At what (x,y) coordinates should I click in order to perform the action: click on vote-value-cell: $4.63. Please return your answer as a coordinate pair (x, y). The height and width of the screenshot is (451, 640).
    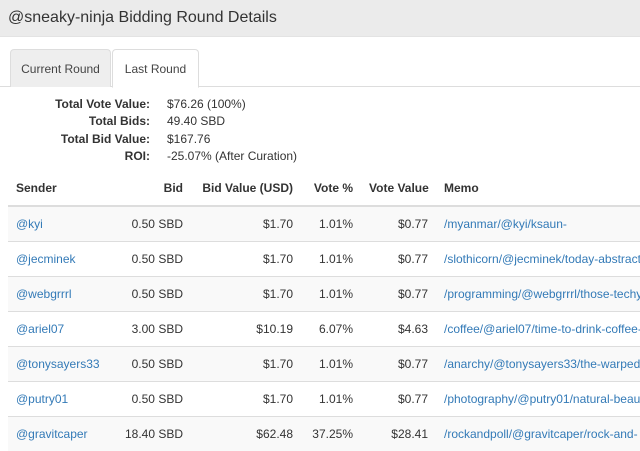
    Looking at the image, I should click on (398, 328).